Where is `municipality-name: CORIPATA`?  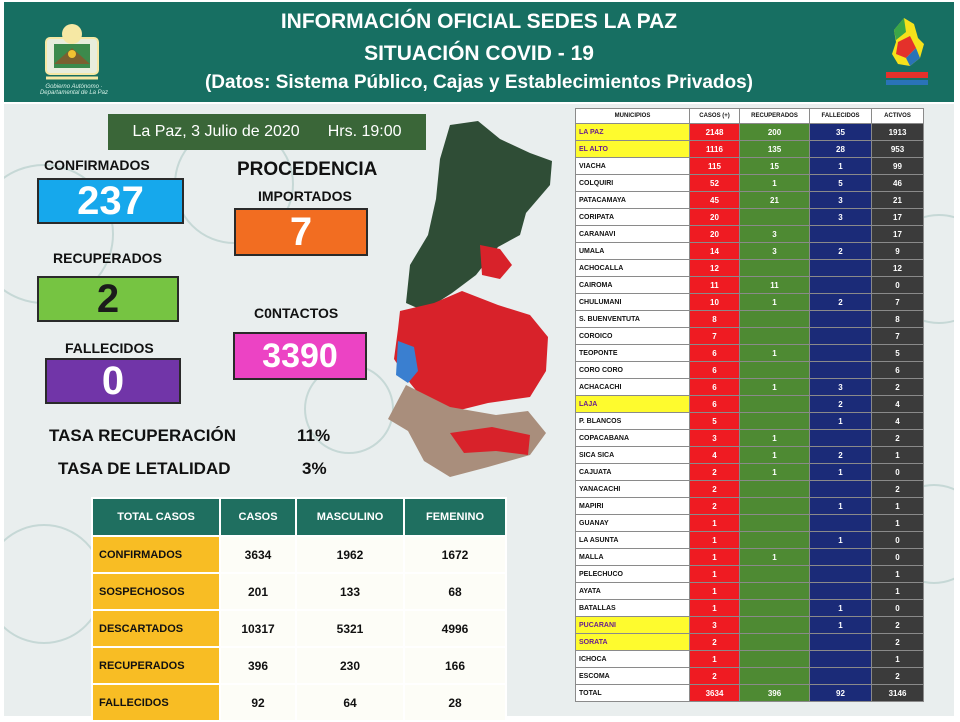 municipality-name: CORIPATA is located at coordinates (632, 217).